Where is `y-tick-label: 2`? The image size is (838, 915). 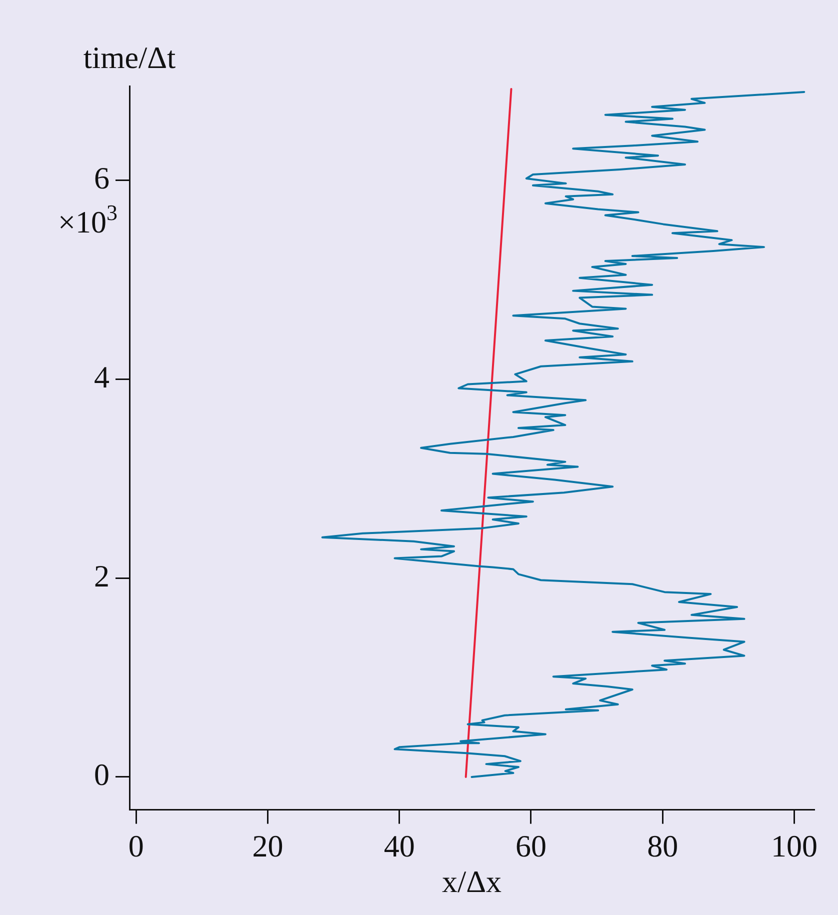
y-tick-label: 2 is located at coordinates (102, 576).